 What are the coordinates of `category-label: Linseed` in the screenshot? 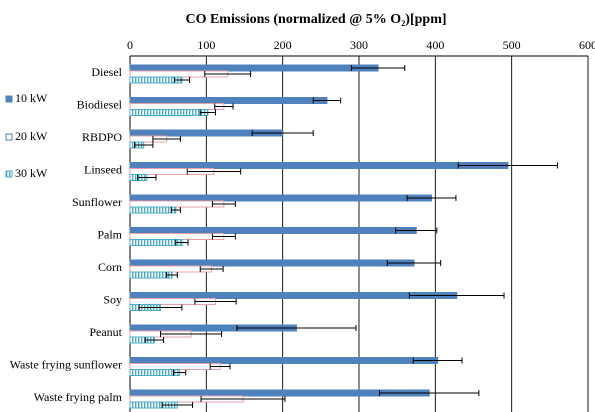 It's located at (103, 170).